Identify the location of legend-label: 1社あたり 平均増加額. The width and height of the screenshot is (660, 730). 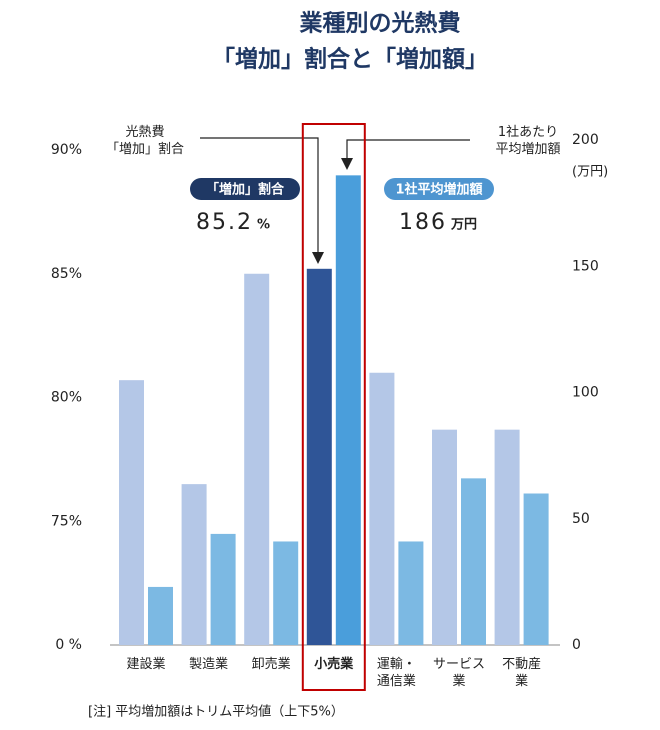
(528, 141).